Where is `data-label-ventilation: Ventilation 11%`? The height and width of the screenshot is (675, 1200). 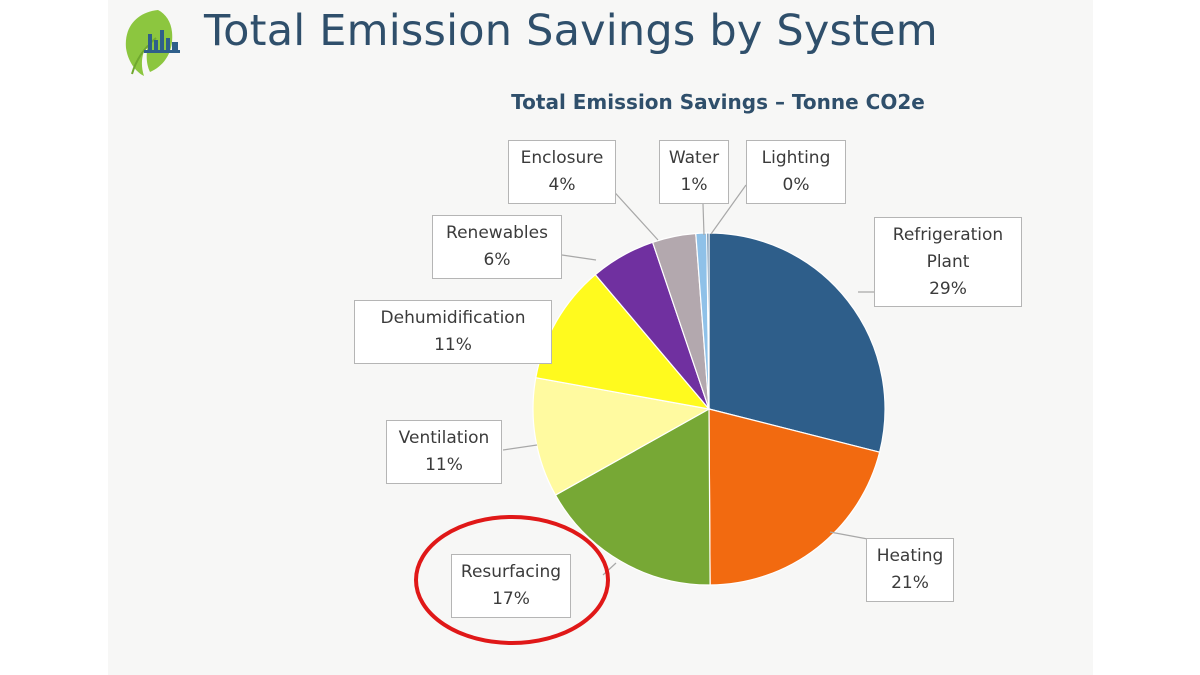
data-label-ventilation: Ventilation 11% is located at coordinates (444, 452).